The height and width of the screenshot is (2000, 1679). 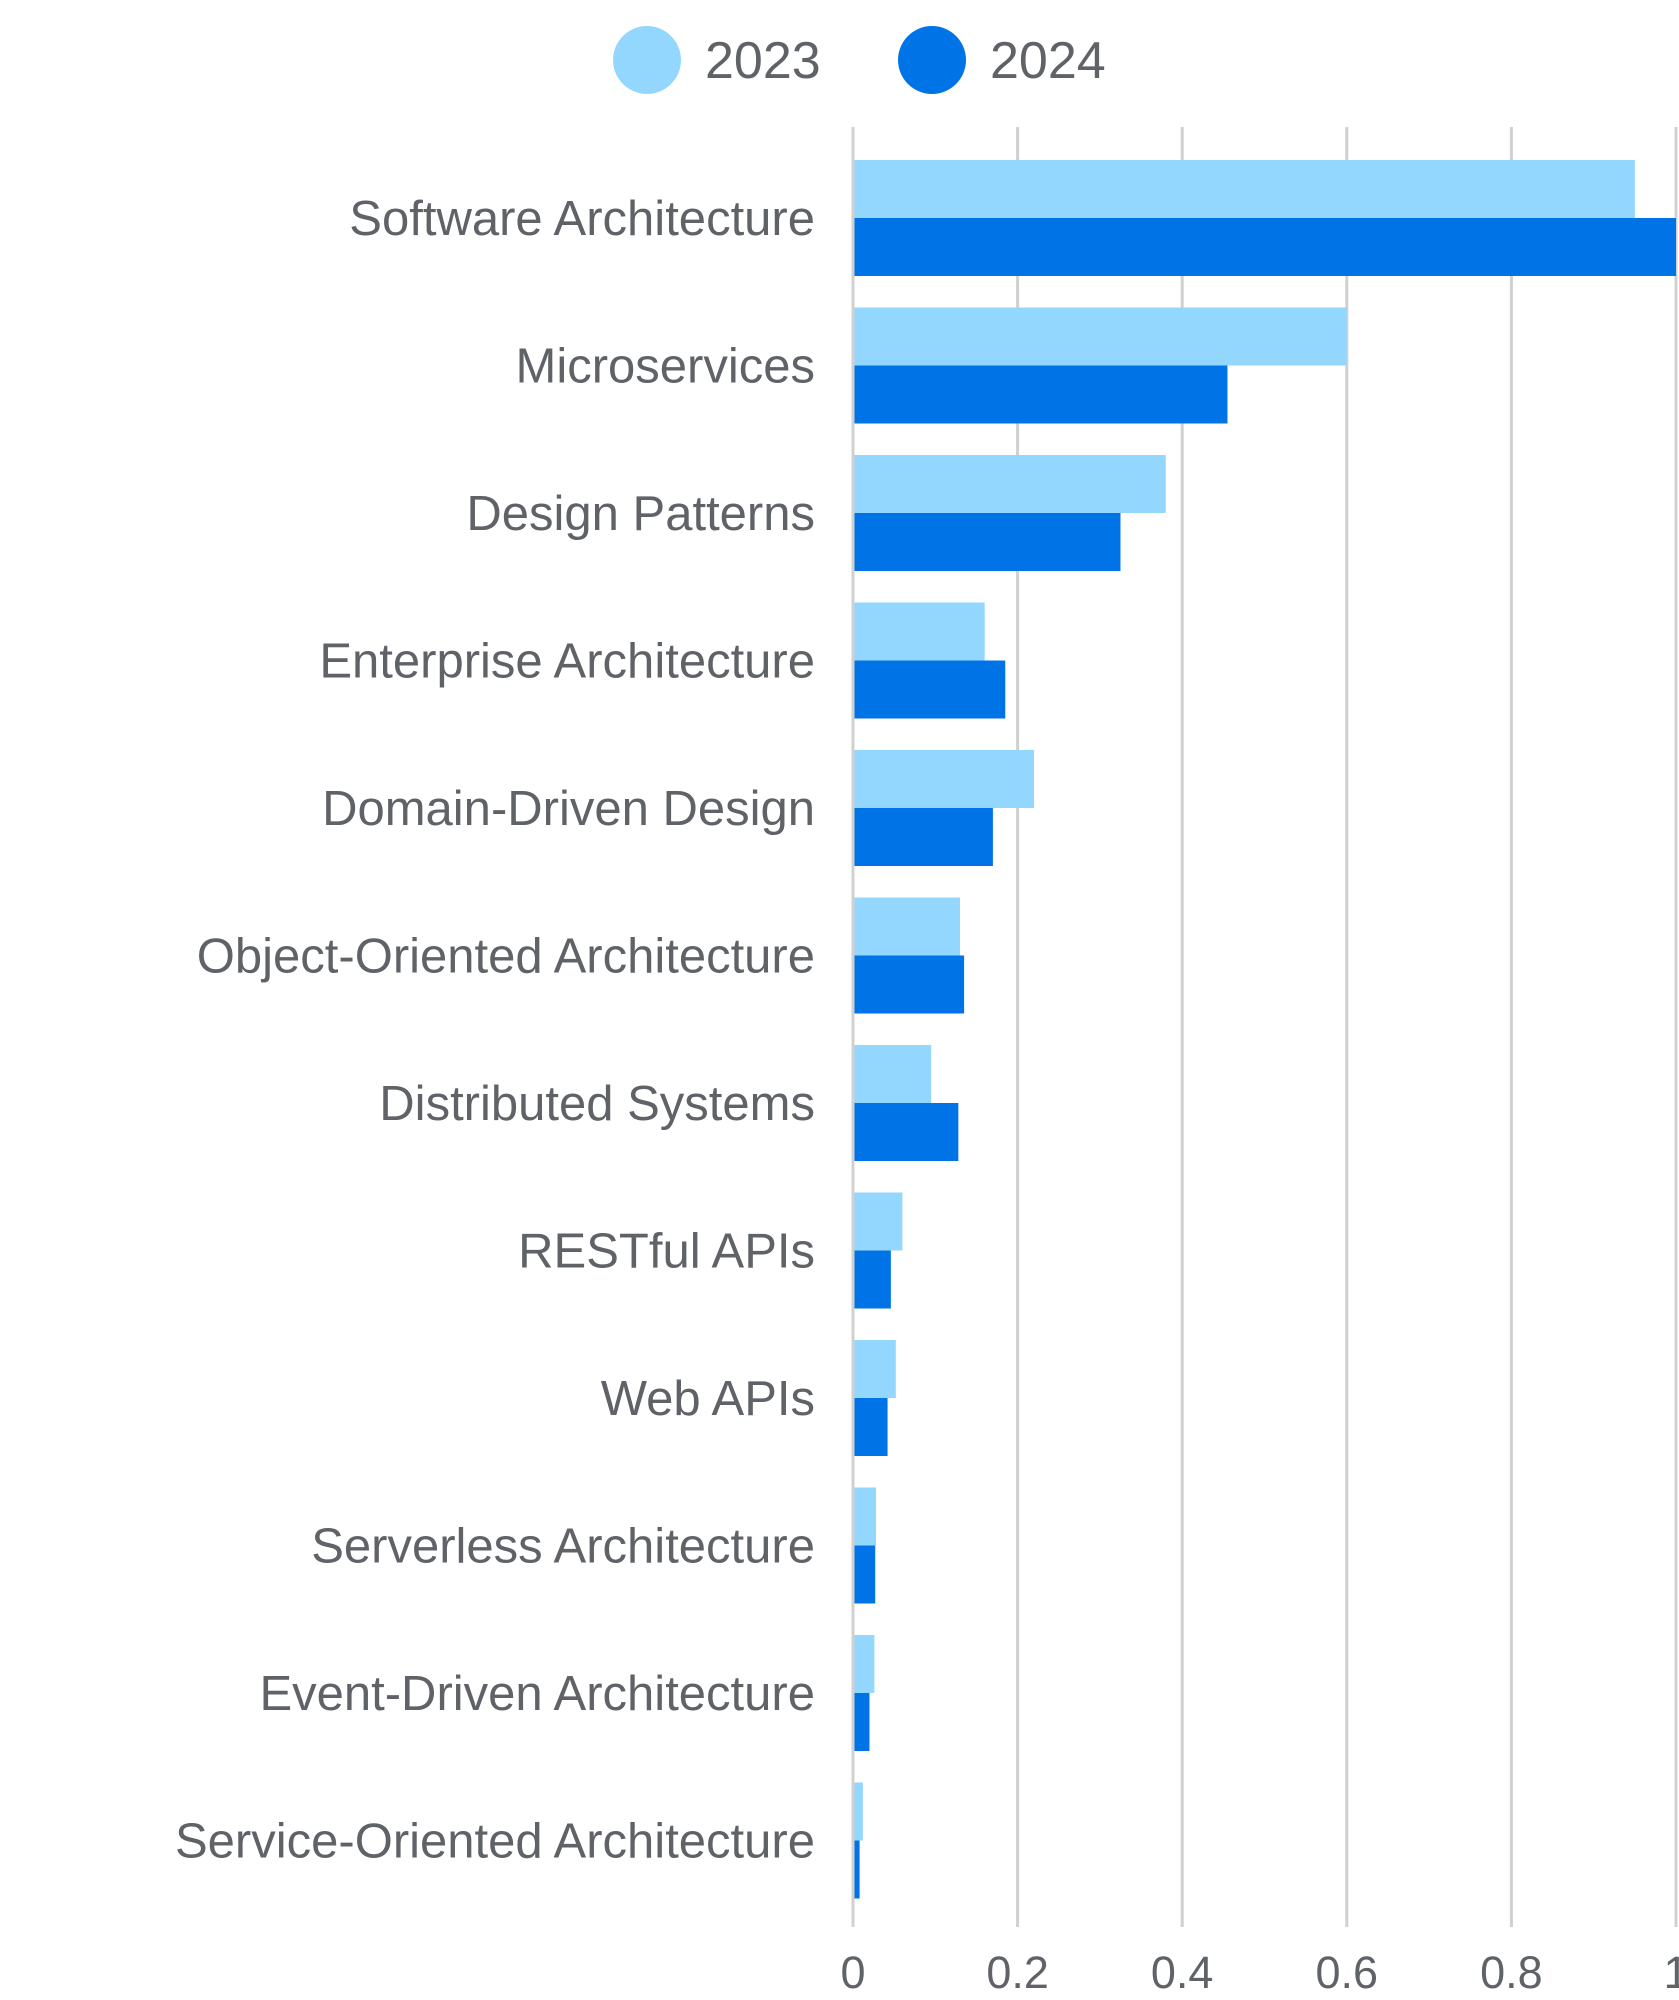 What do you see at coordinates (858, 1811) in the screenshot?
I see `bar-2023-service-oriented-architecture` at bounding box center [858, 1811].